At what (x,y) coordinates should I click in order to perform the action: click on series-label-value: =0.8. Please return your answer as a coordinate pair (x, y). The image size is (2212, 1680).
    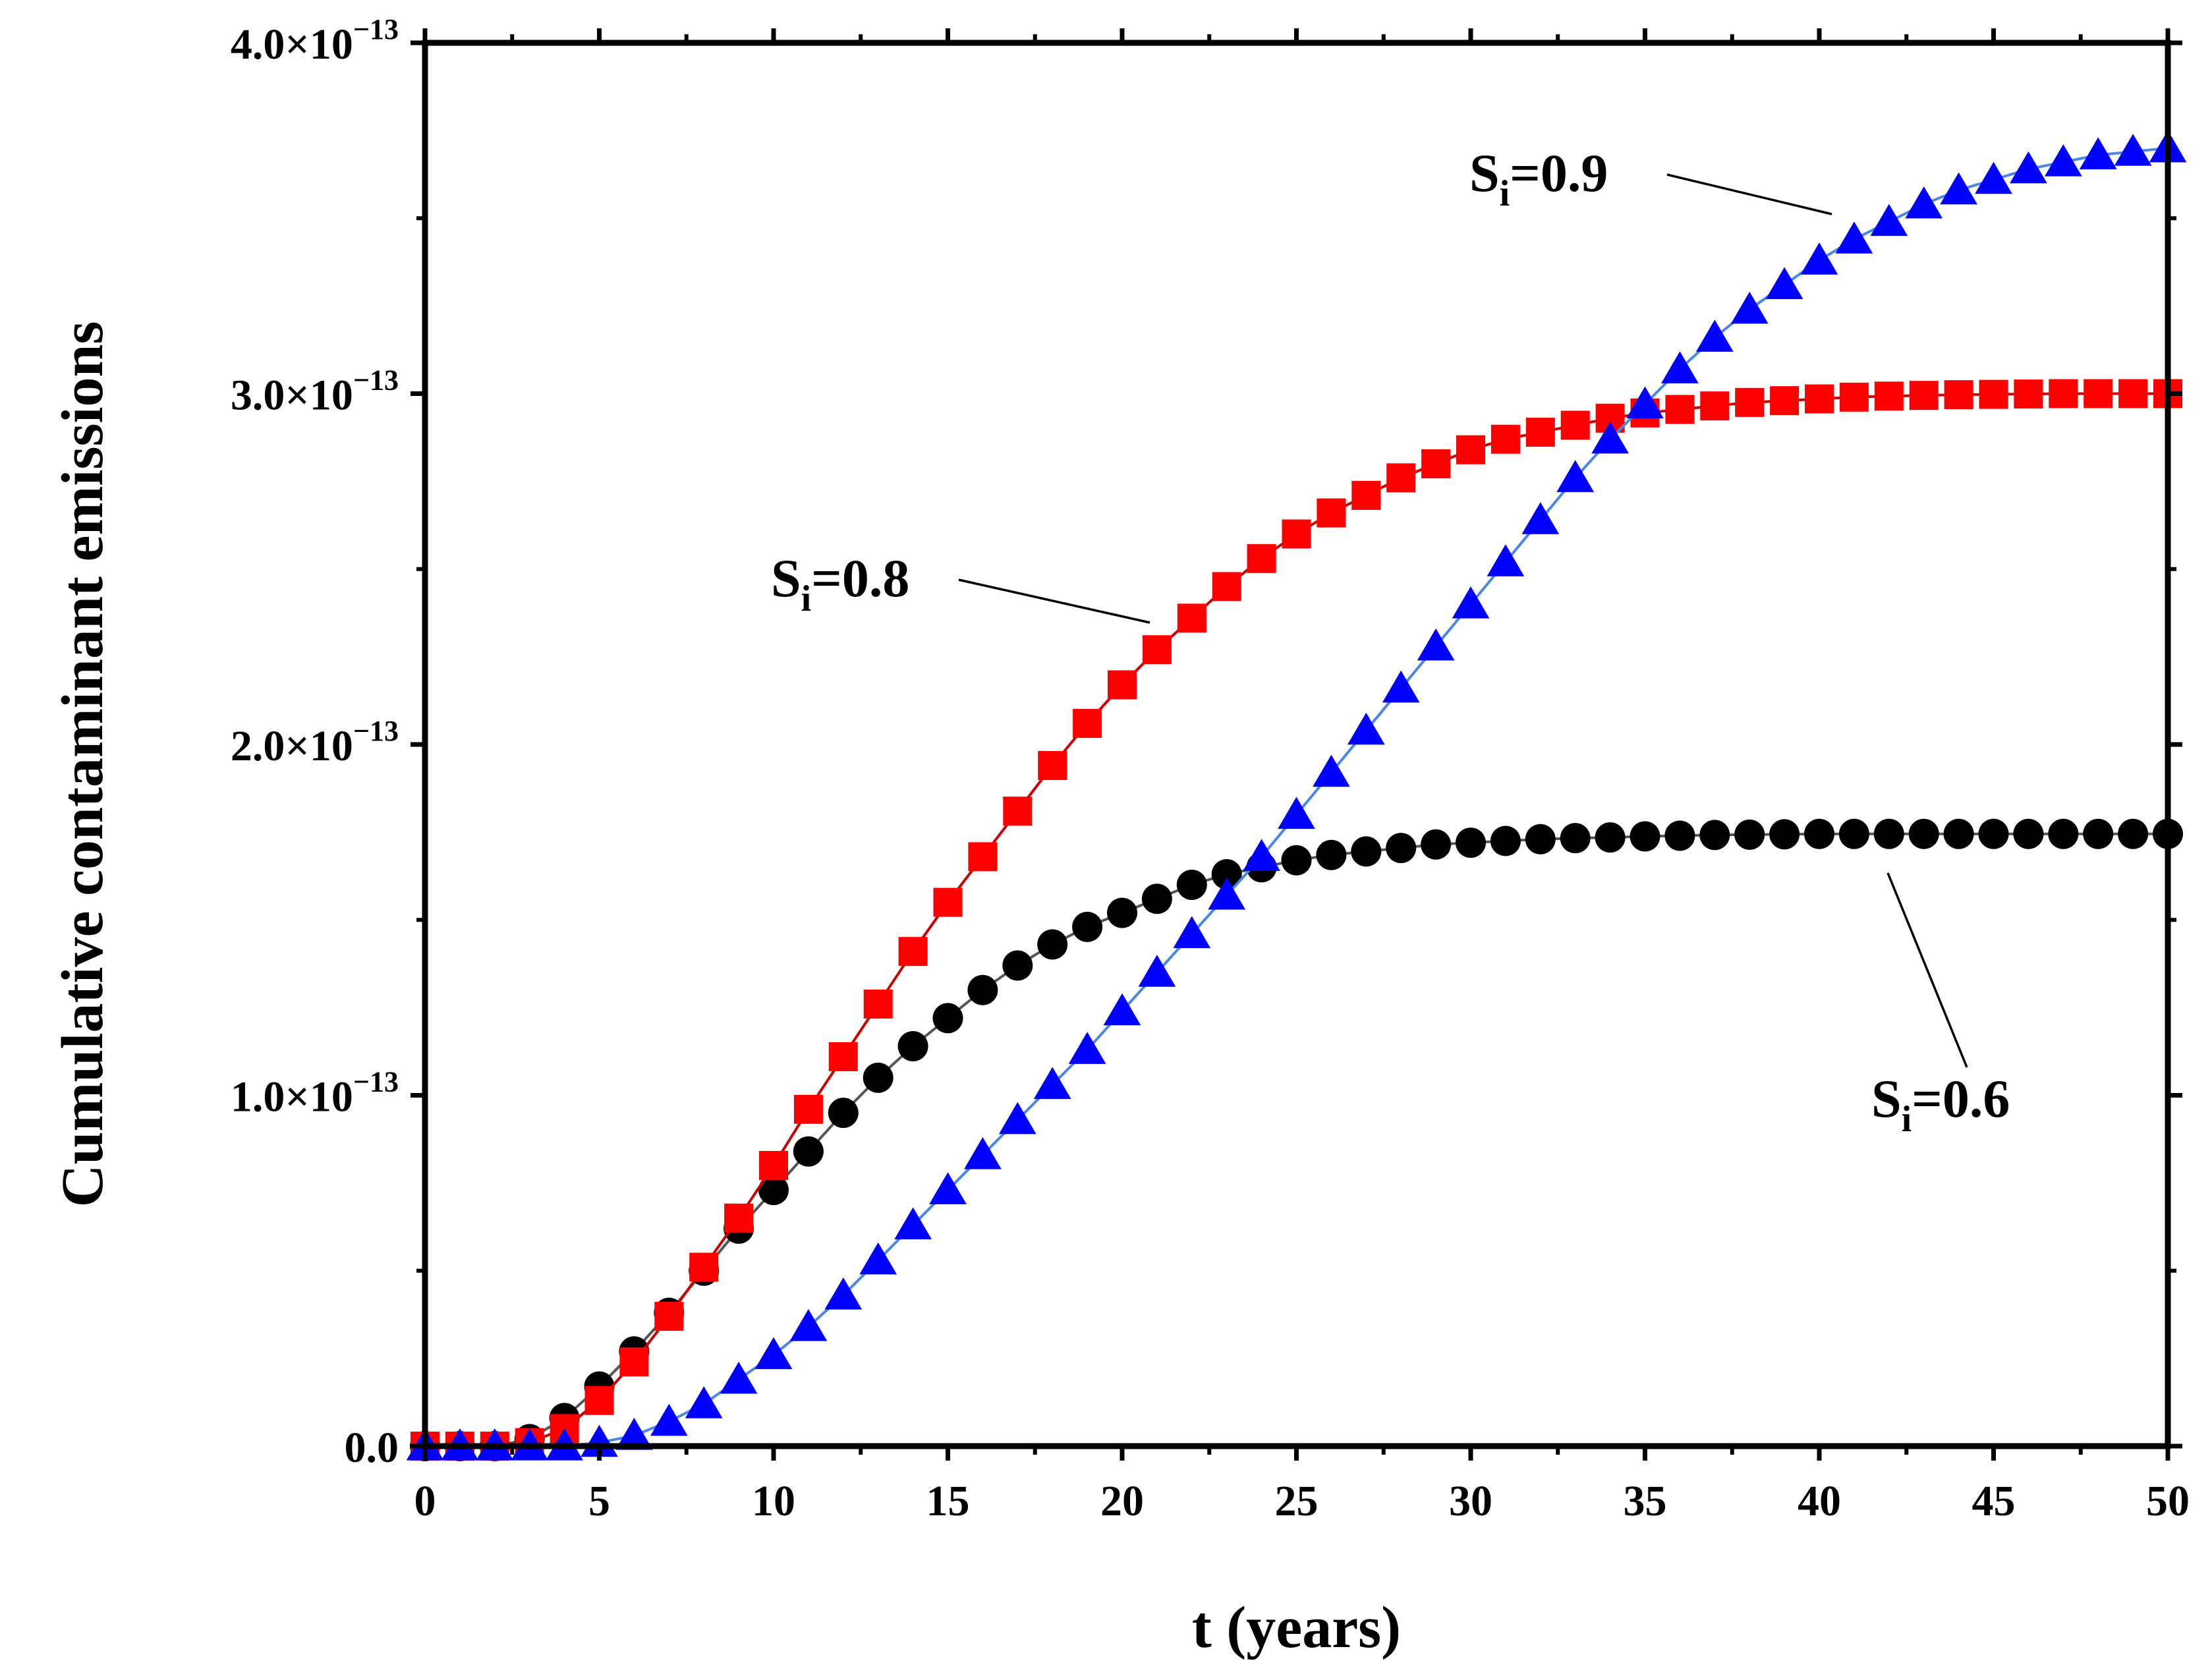
    Looking at the image, I should click on (860, 578).